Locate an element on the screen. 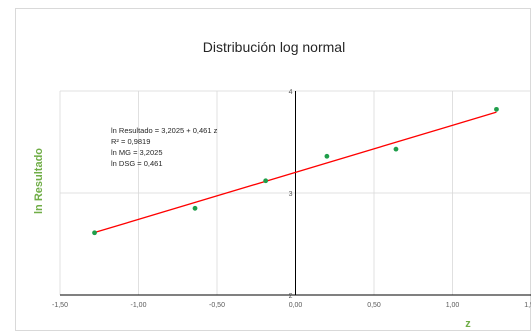 This screenshot has width=531, height=332. y-tick-label: 2 is located at coordinates (291, 296).